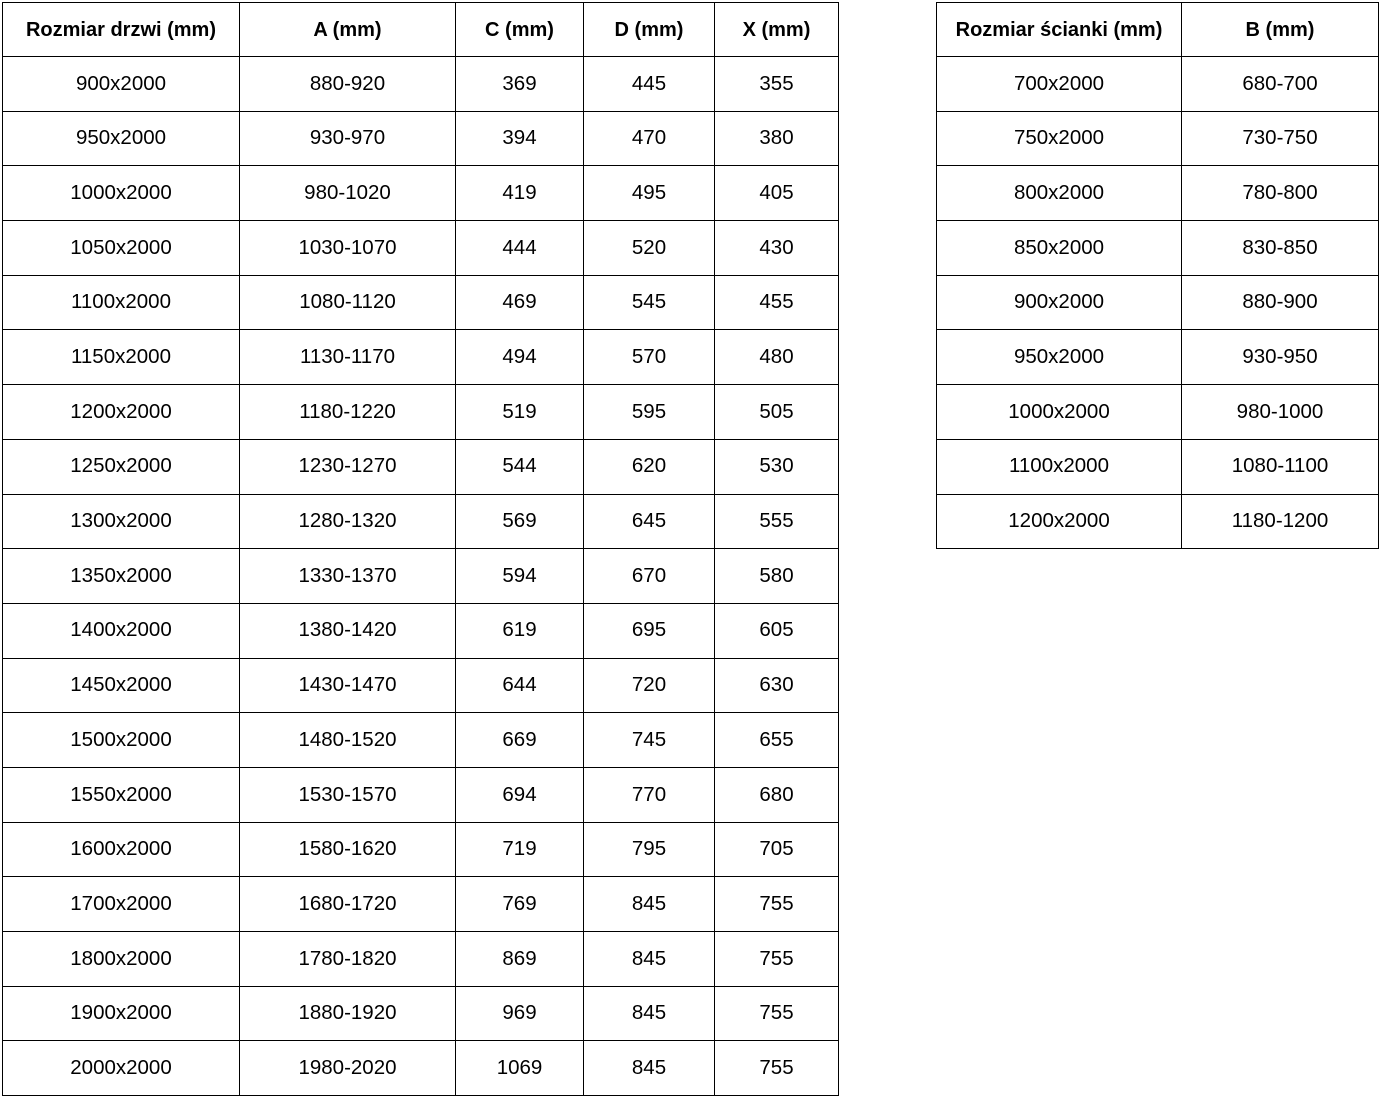 The width and height of the screenshot is (1390, 1096). I want to click on table-row: 900x2000 880-900, so click(1157, 302).